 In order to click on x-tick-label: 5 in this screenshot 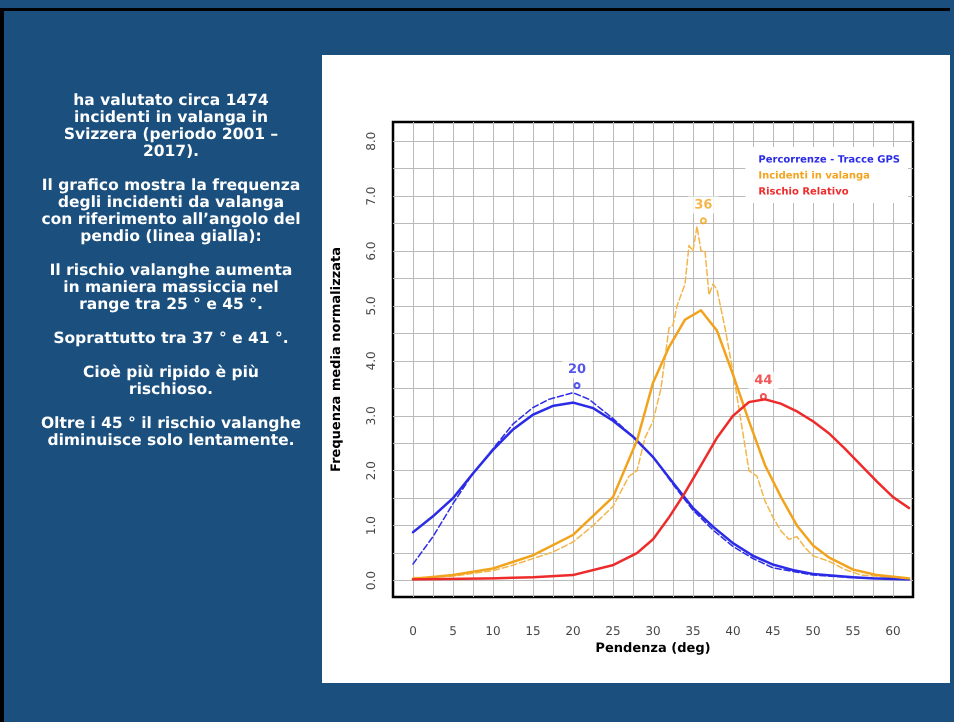, I will do `click(453, 631)`.